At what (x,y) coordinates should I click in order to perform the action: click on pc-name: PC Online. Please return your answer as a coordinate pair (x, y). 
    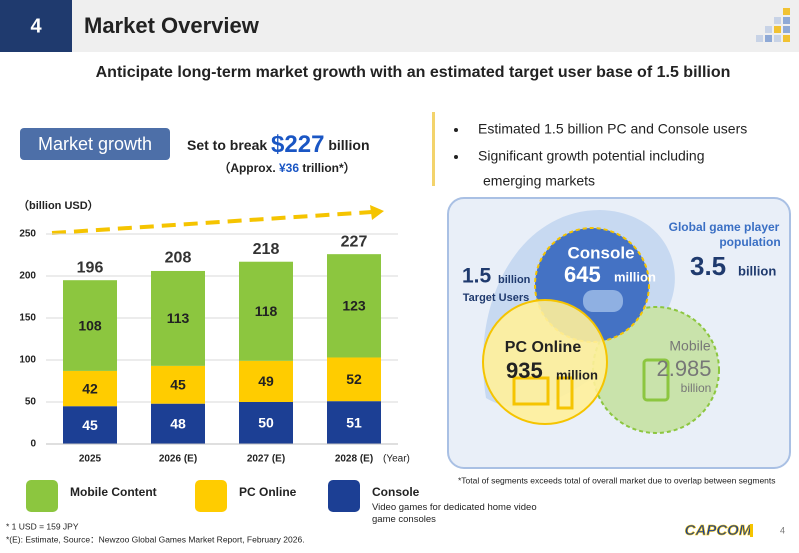
    Looking at the image, I should click on (543, 347).